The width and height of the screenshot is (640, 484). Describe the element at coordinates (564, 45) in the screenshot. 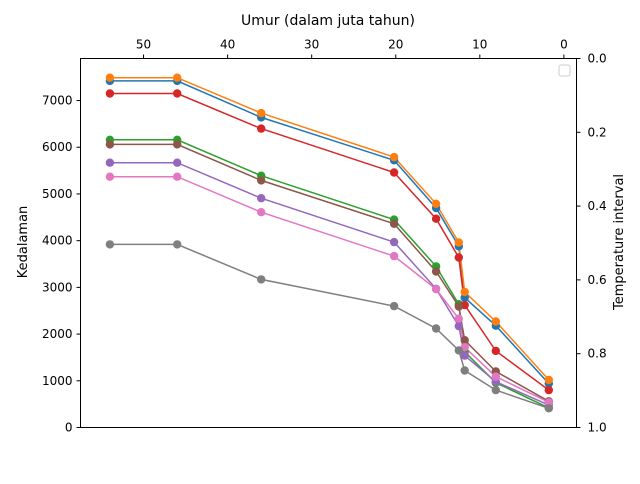

I see `x-tick-label: 0` at that location.